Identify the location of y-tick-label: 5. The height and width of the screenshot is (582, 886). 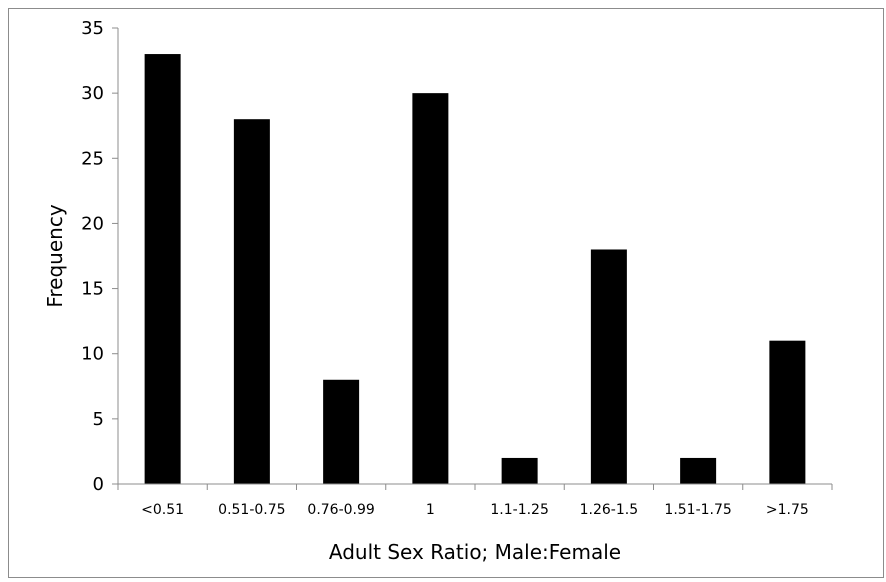
(98, 419).